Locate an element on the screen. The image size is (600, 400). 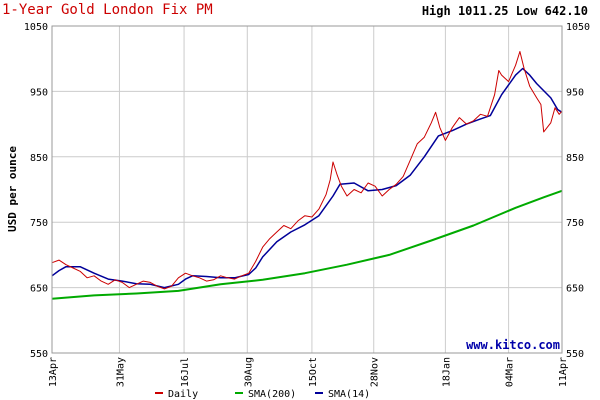
x-tick-label: 31May is located at coordinates (120, 372).